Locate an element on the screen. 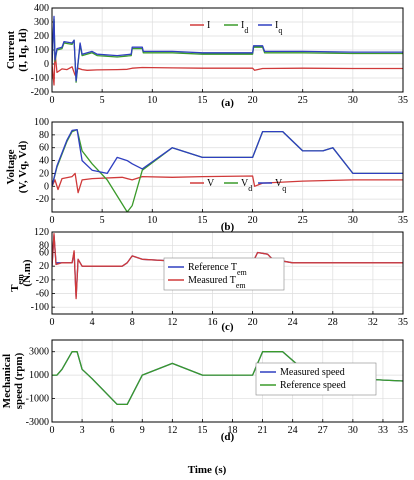  y-tick-label: 3000 is located at coordinates (39, 352).